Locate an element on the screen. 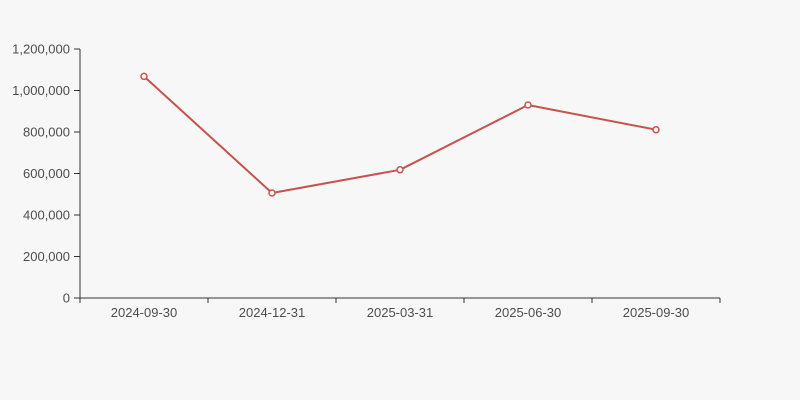  y-axis-label: 400,000 is located at coordinates (46, 215).